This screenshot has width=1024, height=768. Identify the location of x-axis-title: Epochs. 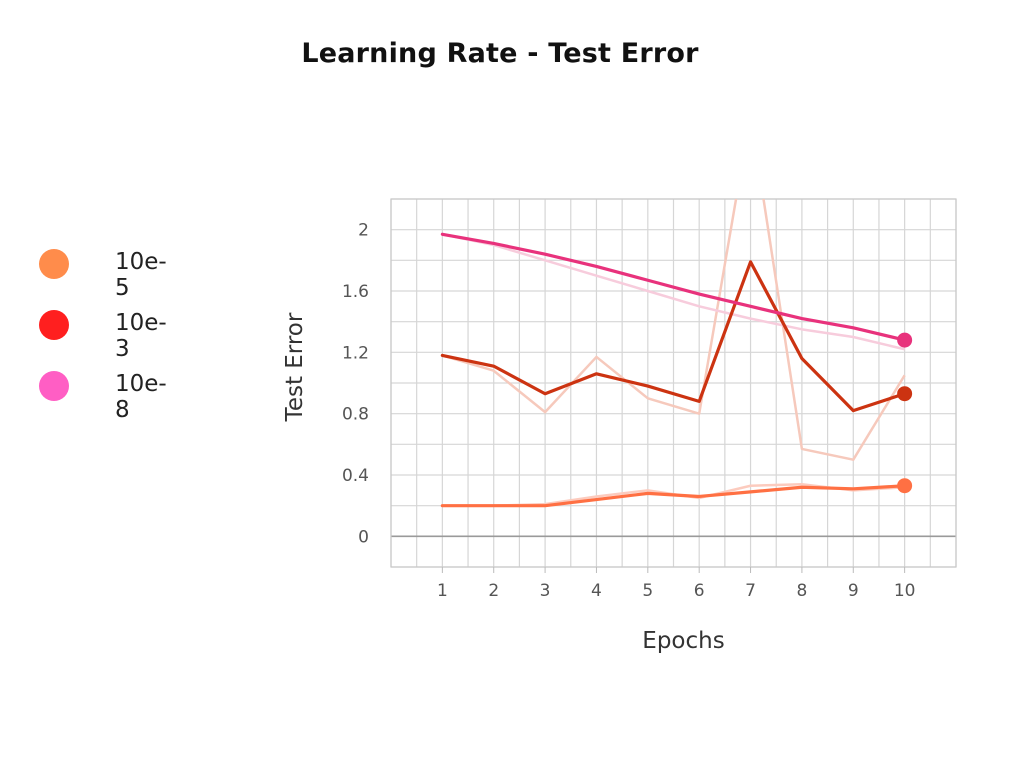
(683, 641).